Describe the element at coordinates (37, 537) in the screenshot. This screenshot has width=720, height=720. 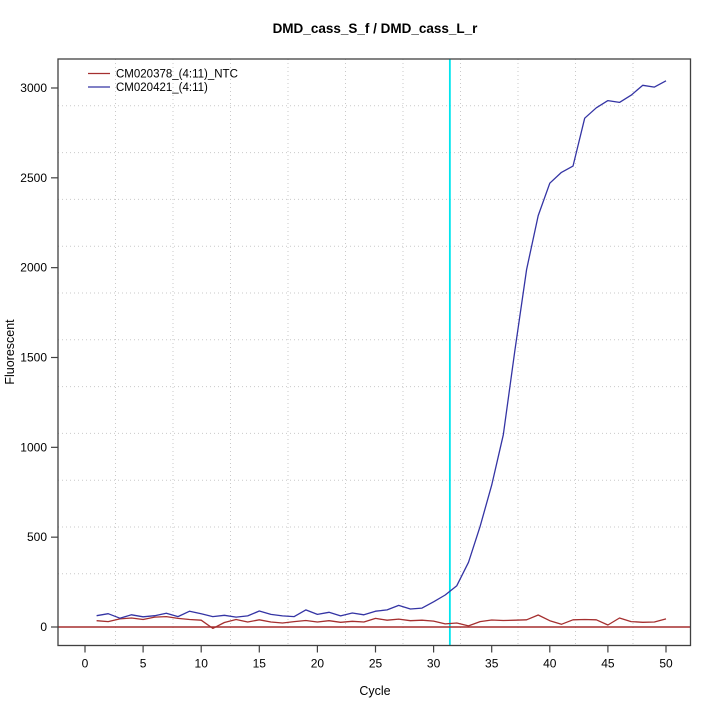
I see `y-tick-label: 500` at that location.